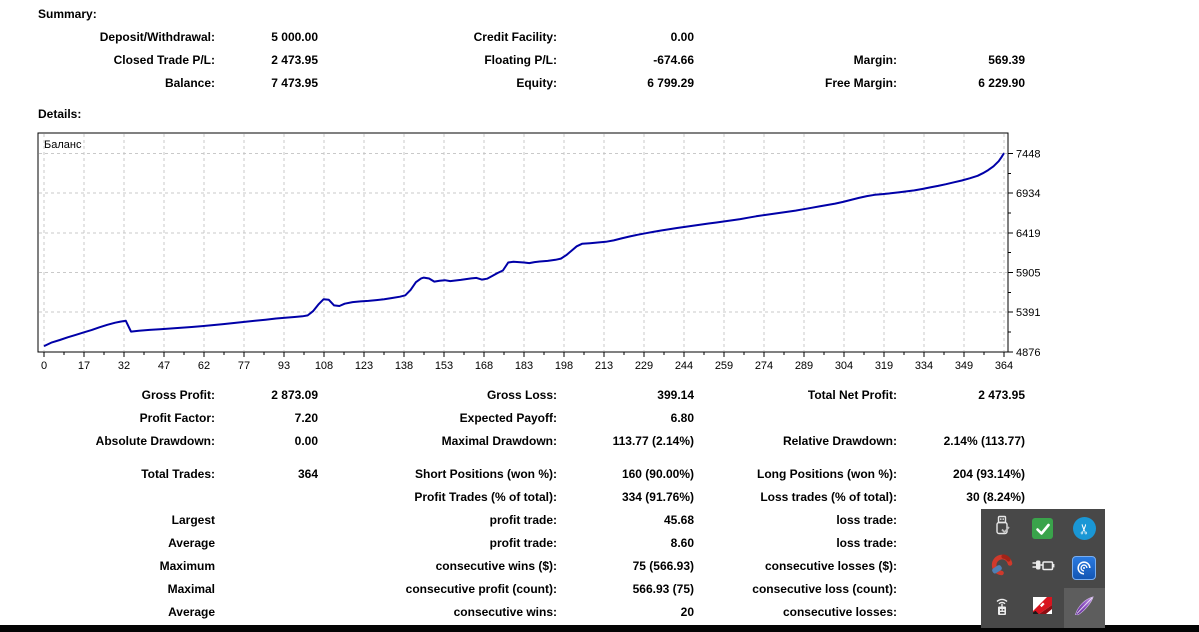 This screenshot has width=1199, height=632. I want to click on svg-text: 198, so click(564, 366).